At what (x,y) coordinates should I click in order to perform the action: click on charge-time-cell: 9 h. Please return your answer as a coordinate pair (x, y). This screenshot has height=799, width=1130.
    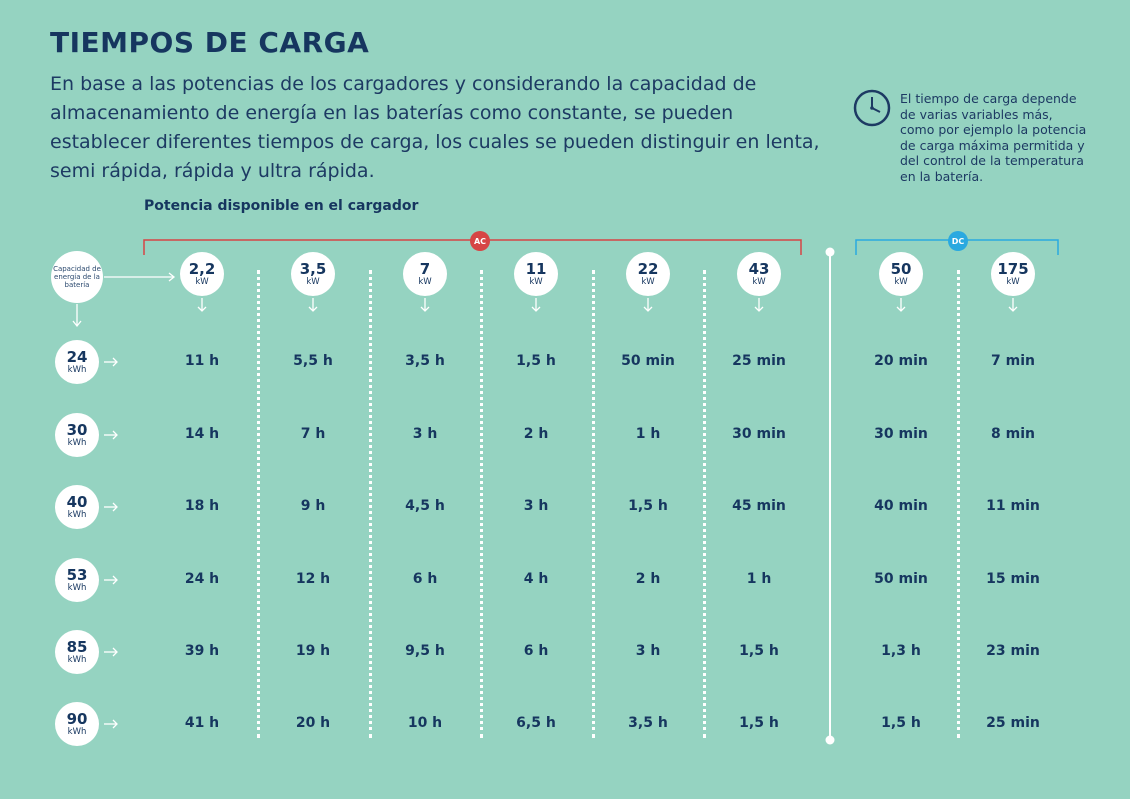
    Looking at the image, I should click on (313, 506).